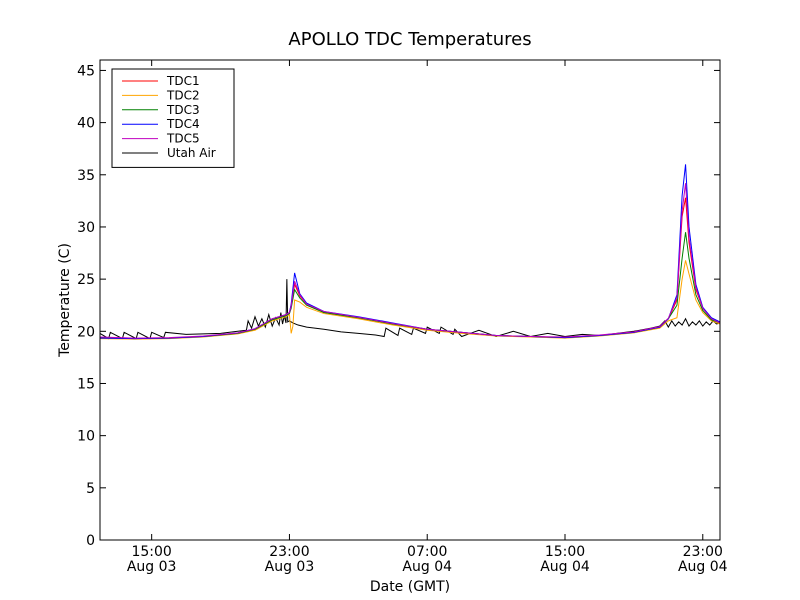 The height and width of the screenshot is (600, 800). I want to click on series-line-tdc2, so click(410, 300).